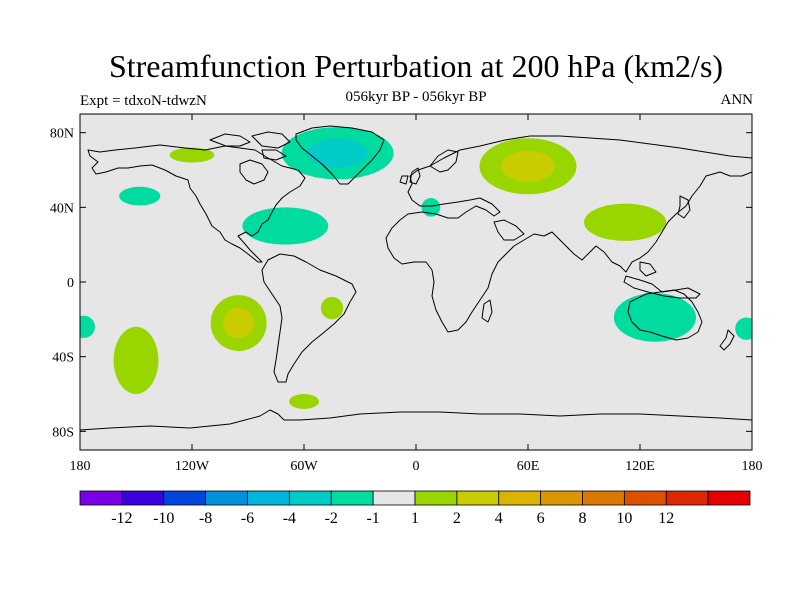 Image resolution: width=800 pixels, height=600 pixels. What do you see at coordinates (416, 466) in the screenshot?
I see `x-tick-label: 0` at bounding box center [416, 466].